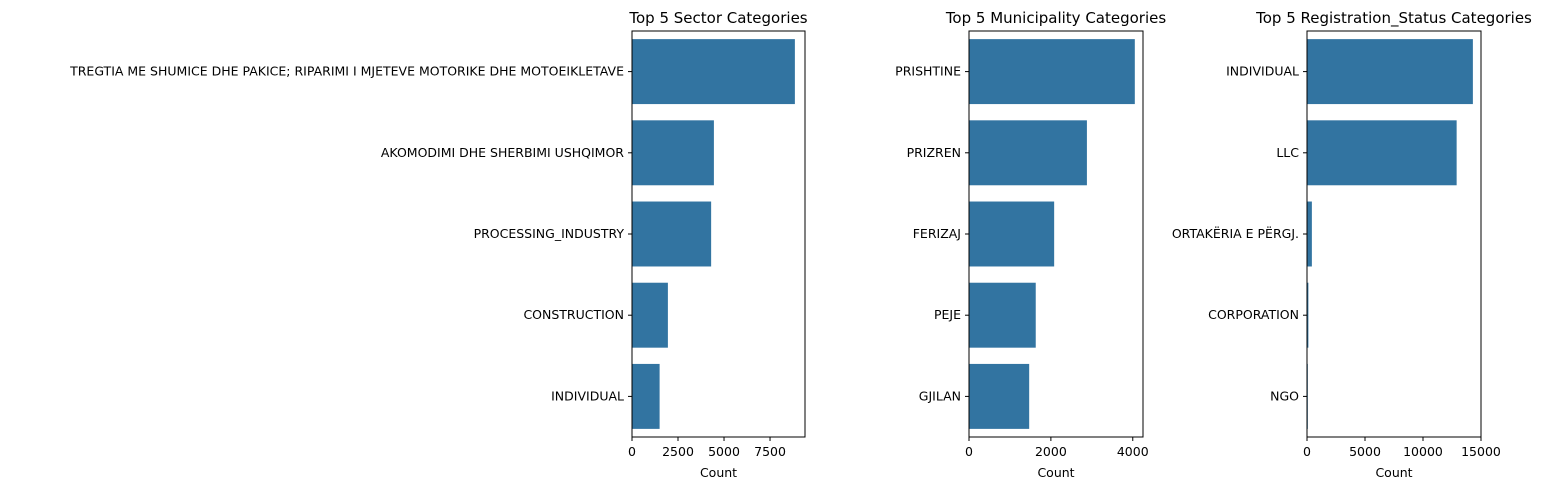 The width and height of the screenshot is (1556, 494). Describe the element at coordinates (934, 152) in the screenshot. I see `y-tick-label: PRIZREN` at that location.